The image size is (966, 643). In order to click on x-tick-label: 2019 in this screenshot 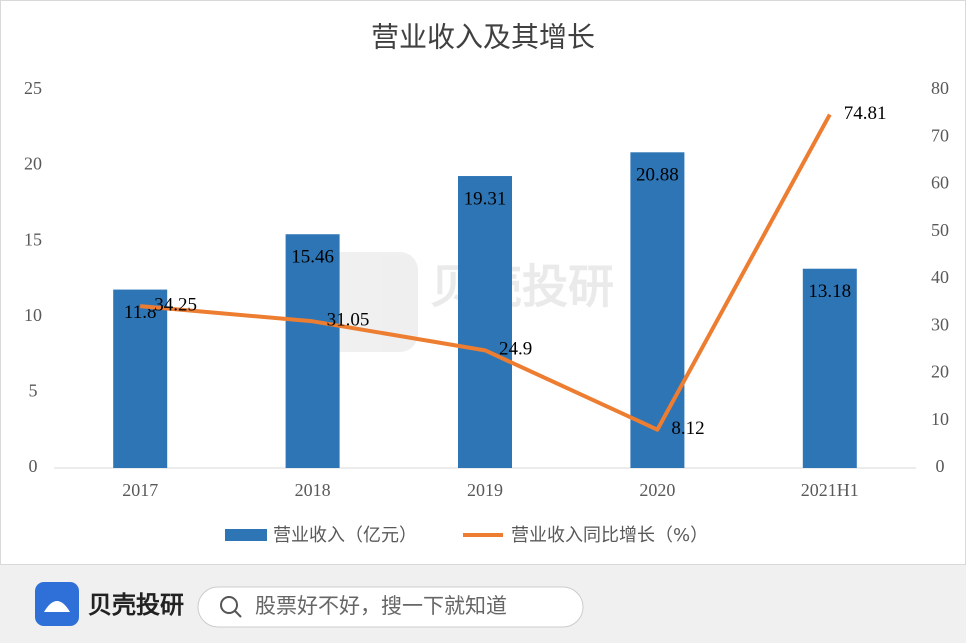, I will do `click(485, 490)`.